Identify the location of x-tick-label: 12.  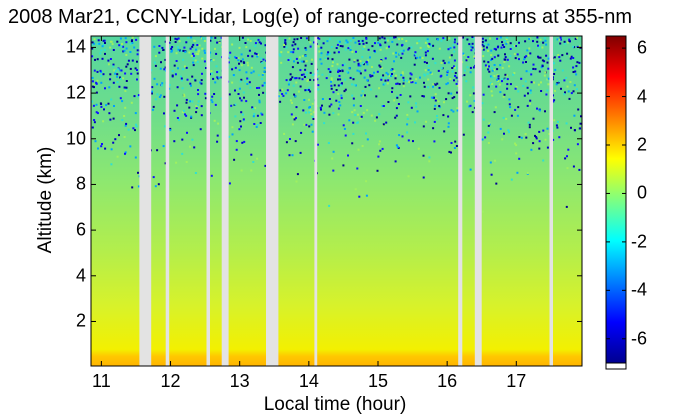
(170, 381).